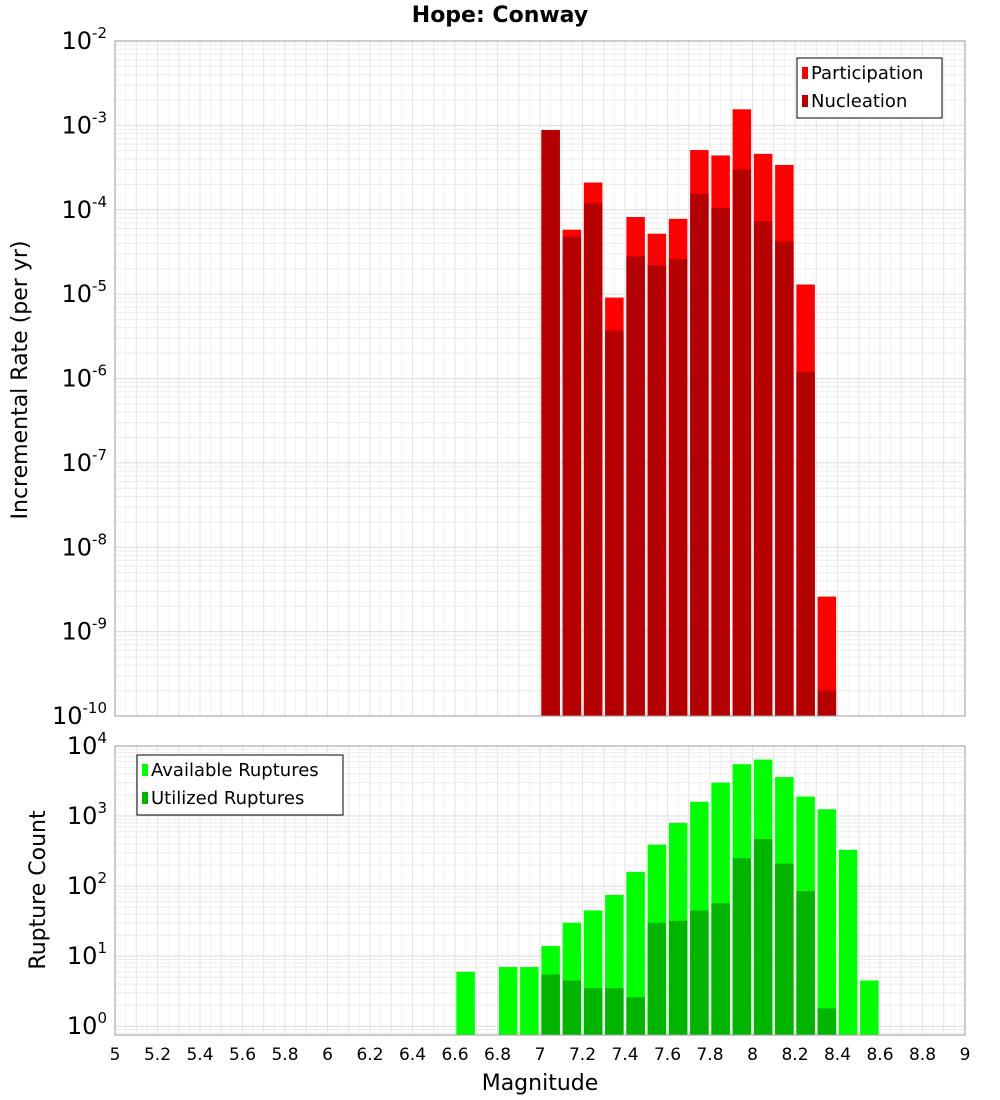 The height and width of the screenshot is (1100, 1000). I want to click on x-tick-label: 7.2, so click(582, 1055).